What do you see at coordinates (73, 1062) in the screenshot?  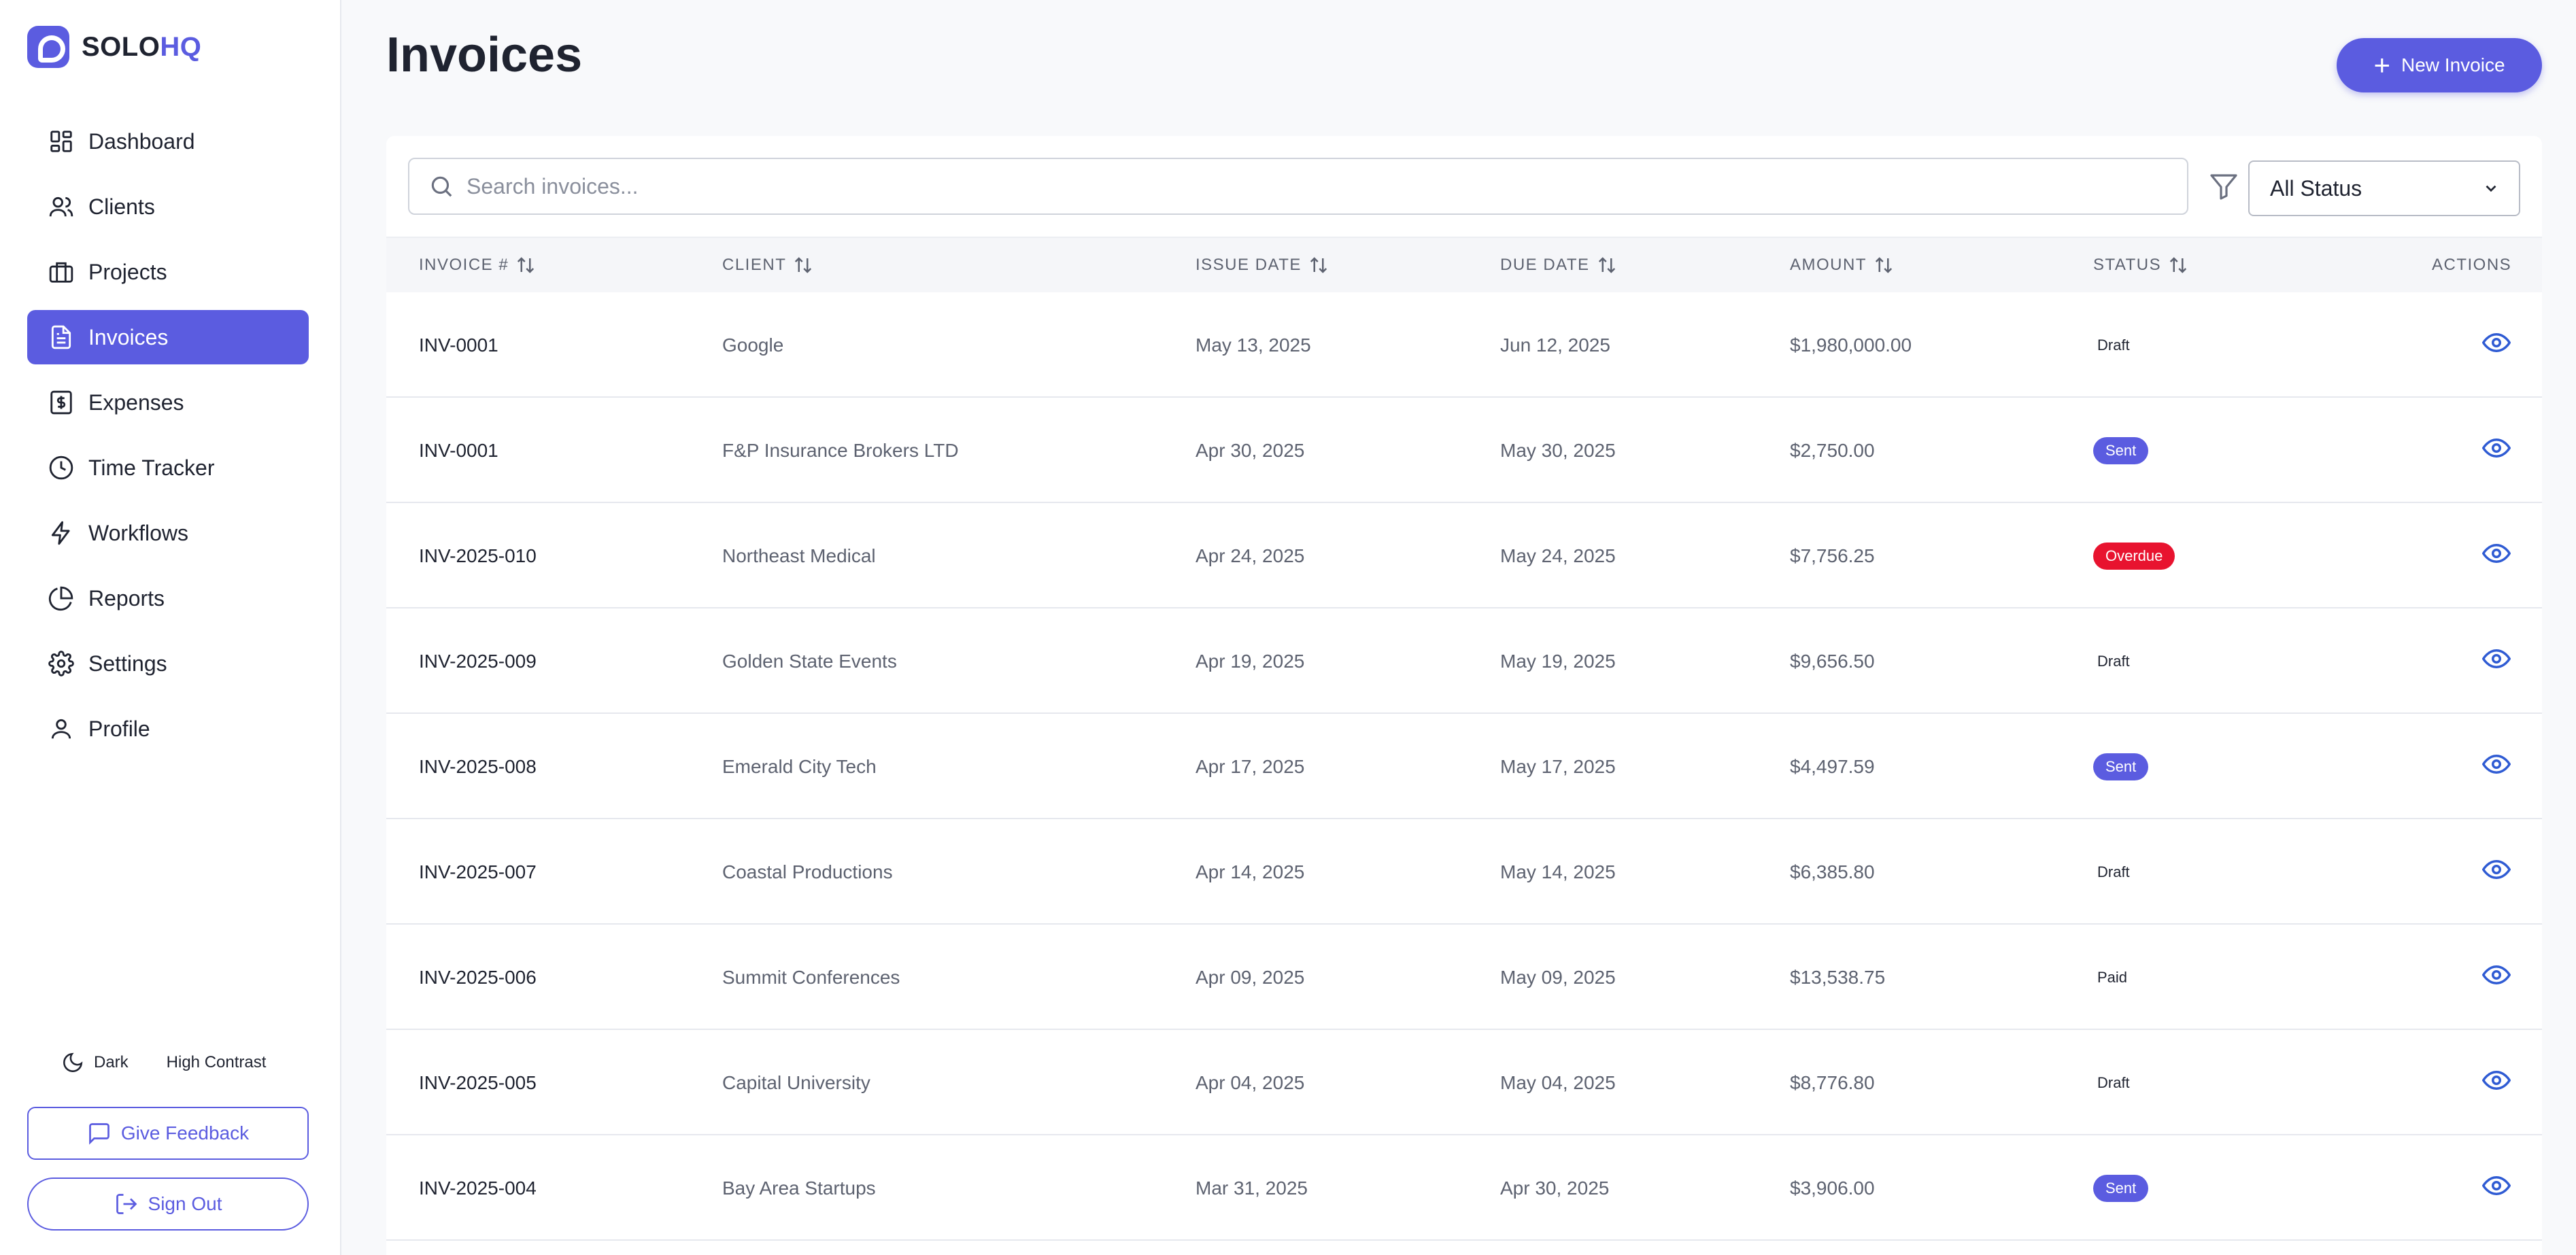 I see `moon-icon` at bounding box center [73, 1062].